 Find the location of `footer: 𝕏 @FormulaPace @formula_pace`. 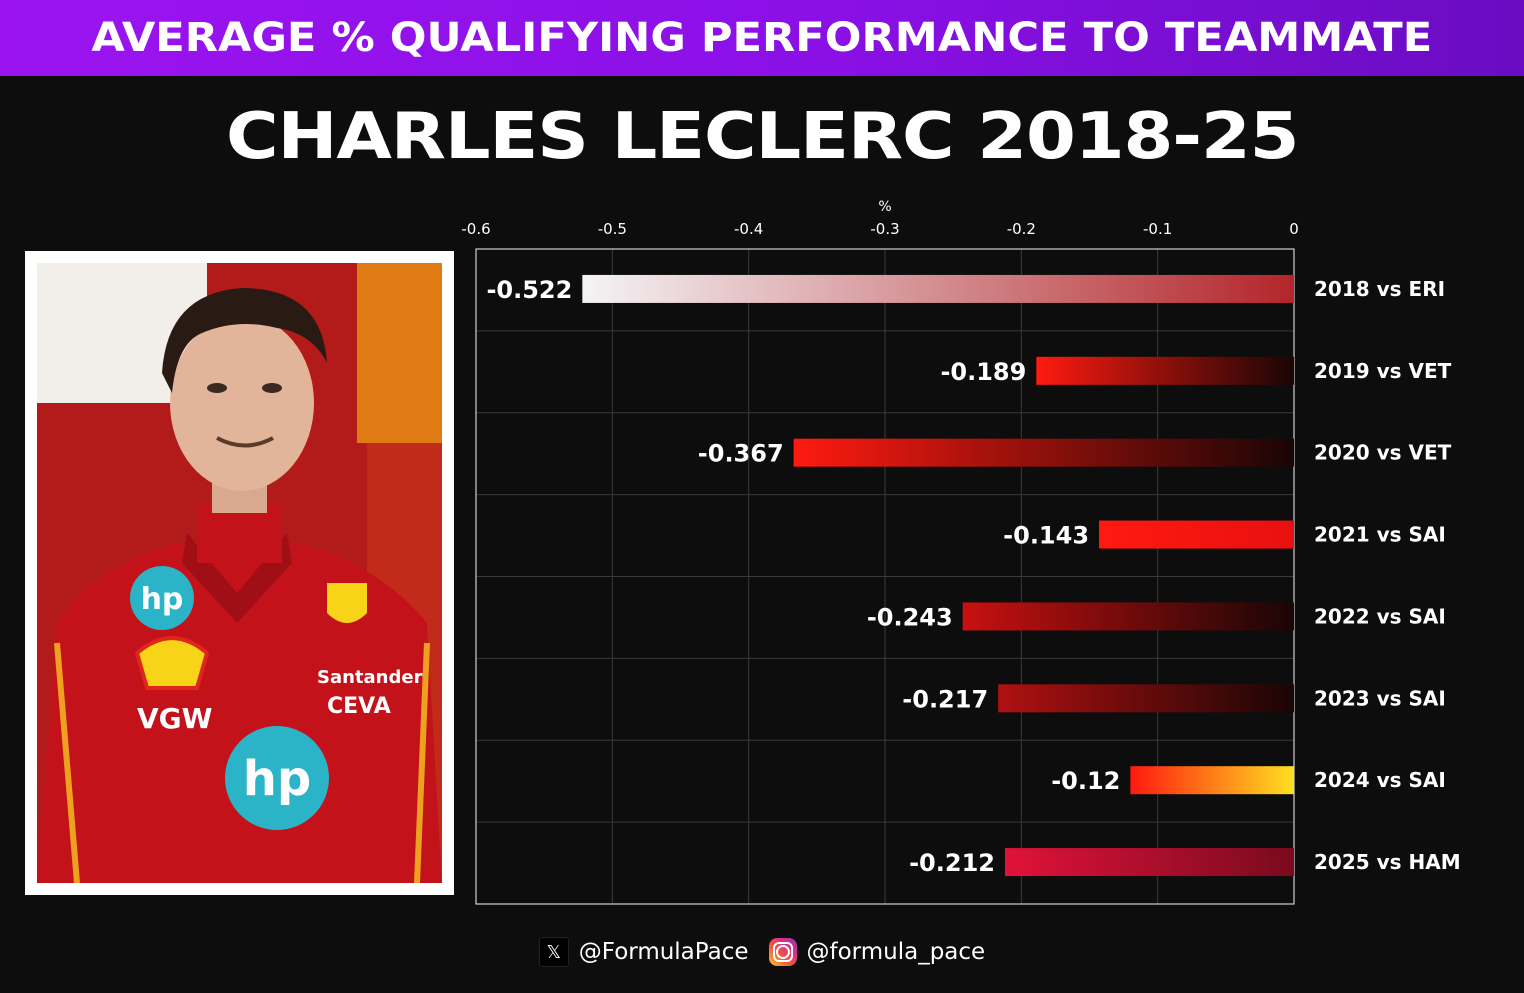

footer: 𝕏 @FormulaPace @formula_pace is located at coordinates (762, 952).